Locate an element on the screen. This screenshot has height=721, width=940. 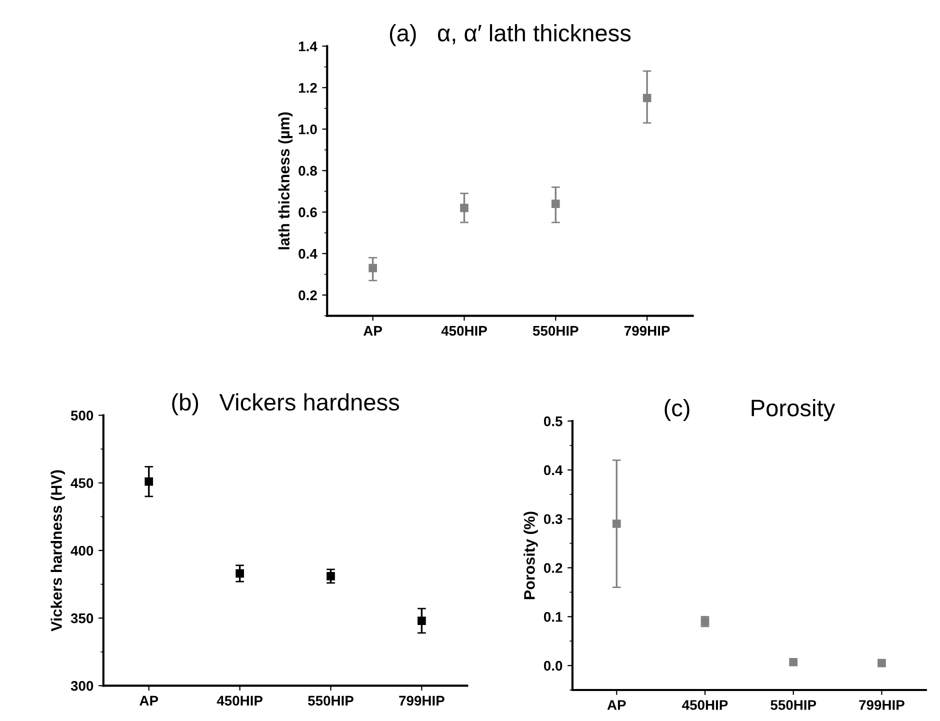
y-tick-label: 0.1 is located at coordinates (553, 617).